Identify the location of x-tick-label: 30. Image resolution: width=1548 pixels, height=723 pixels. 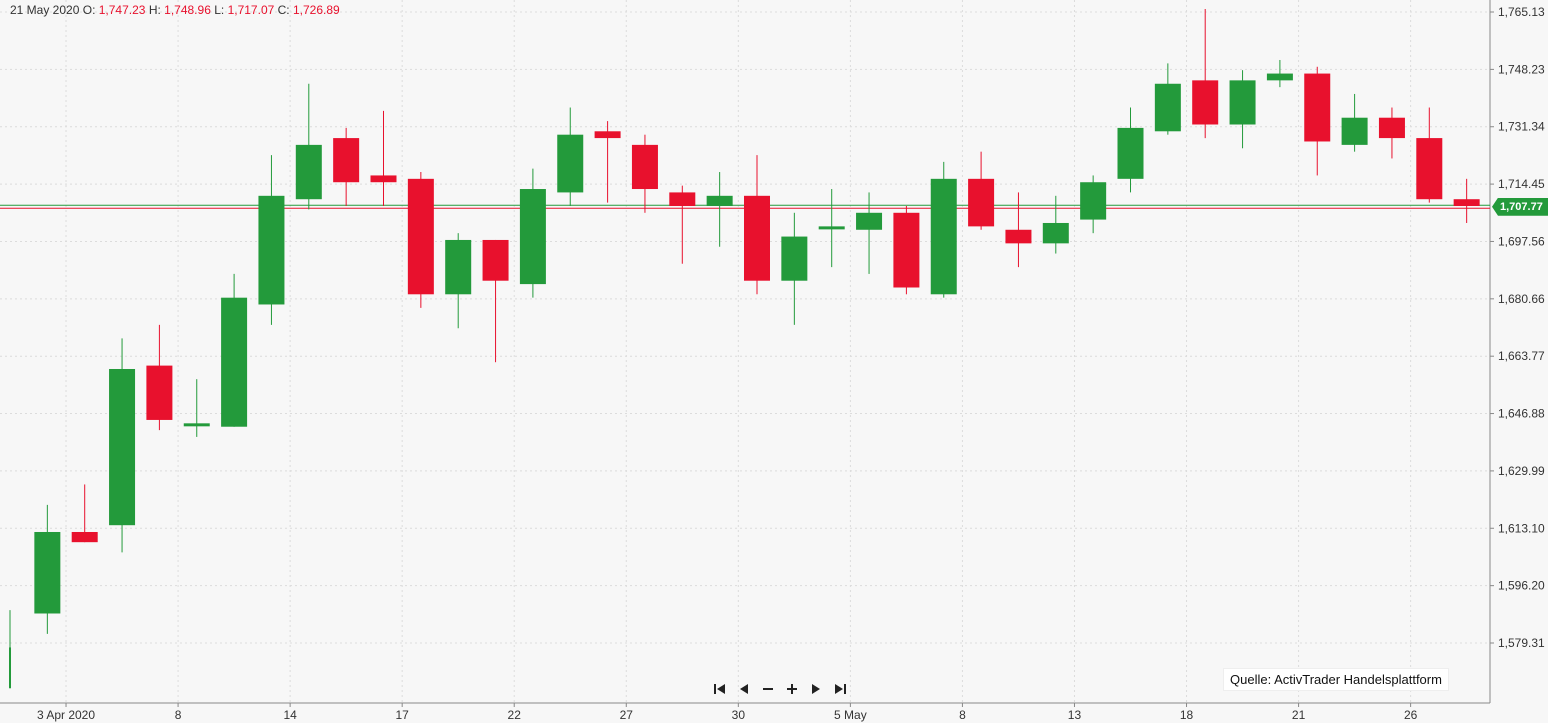
(739, 715).